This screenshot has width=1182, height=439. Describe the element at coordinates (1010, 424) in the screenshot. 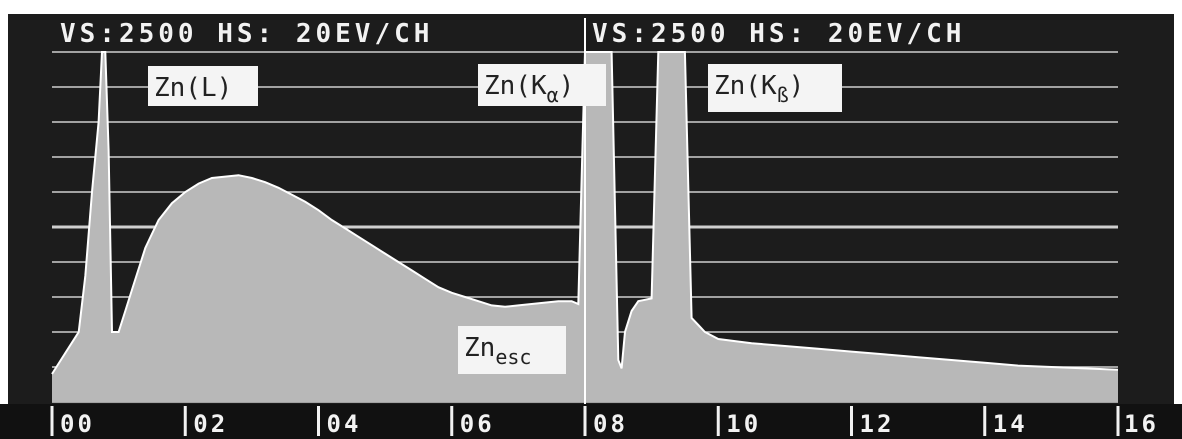

I see `x-tick-label: 14` at that location.